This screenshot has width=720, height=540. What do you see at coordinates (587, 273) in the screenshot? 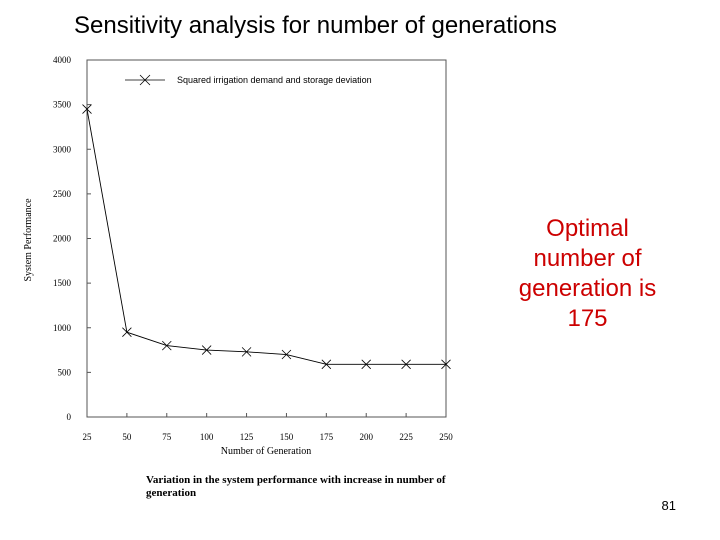
I see `optimal-callout: Optimal number of generation is 175` at bounding box center [587, 273].